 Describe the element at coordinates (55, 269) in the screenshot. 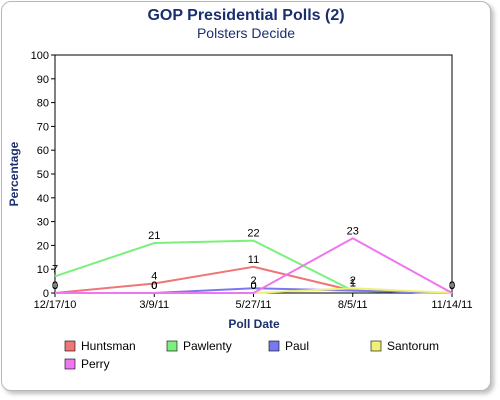

I see `data-label: 7` at that location.